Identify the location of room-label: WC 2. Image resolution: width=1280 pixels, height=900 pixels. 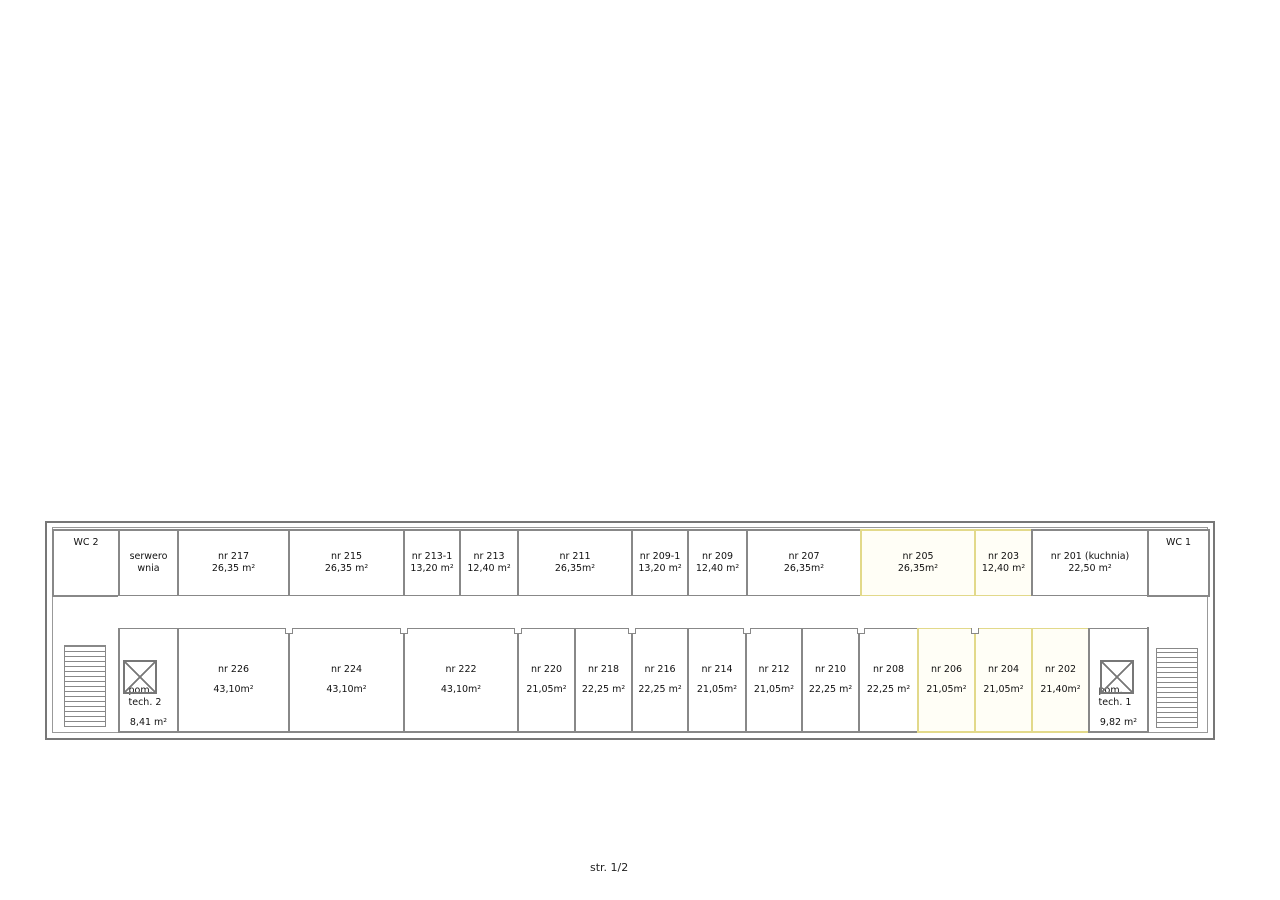
(86, 542).